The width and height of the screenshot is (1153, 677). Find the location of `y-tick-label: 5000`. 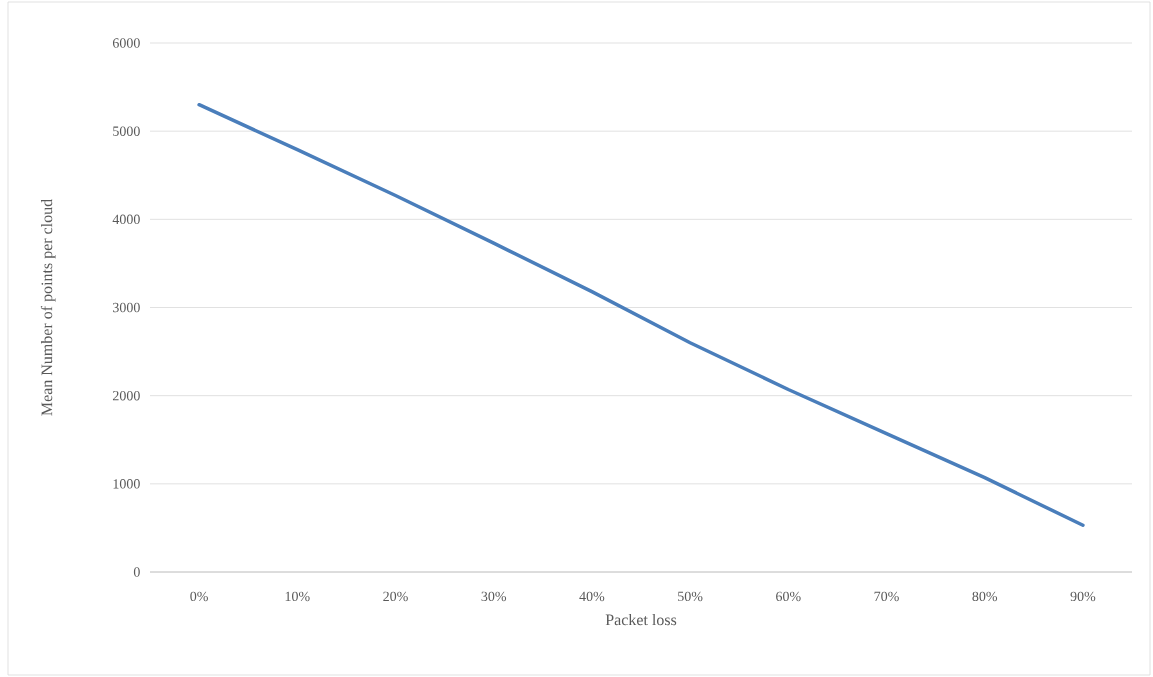

y-tick-label: 5000 is located at coordinates (126, 131).